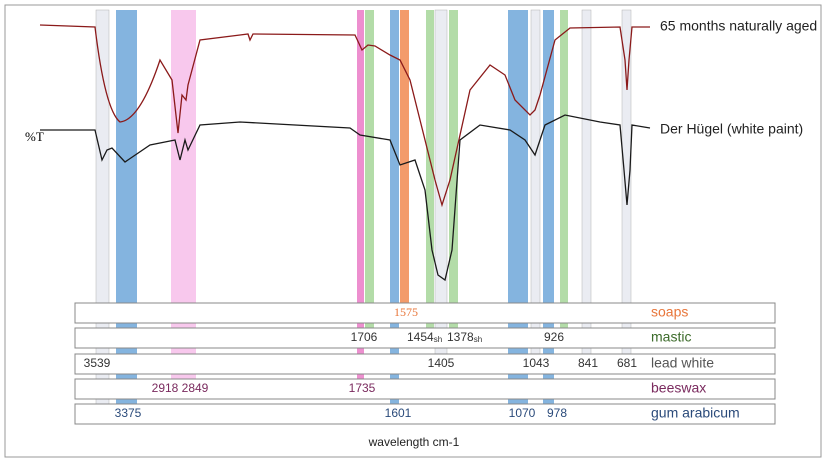 The image size is (827, 466). Describe the element at coordinates (165, 388) in the screenshot. I see `peak: 2918` at that location.